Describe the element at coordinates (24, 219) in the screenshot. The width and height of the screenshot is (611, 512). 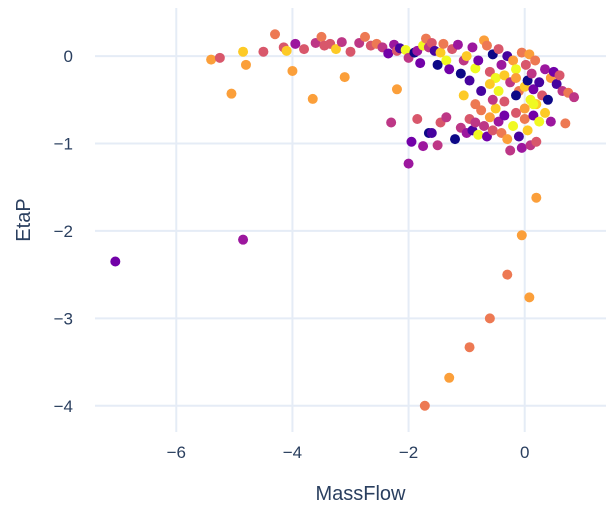
I see `y-axis-title: EtaP` at that location.